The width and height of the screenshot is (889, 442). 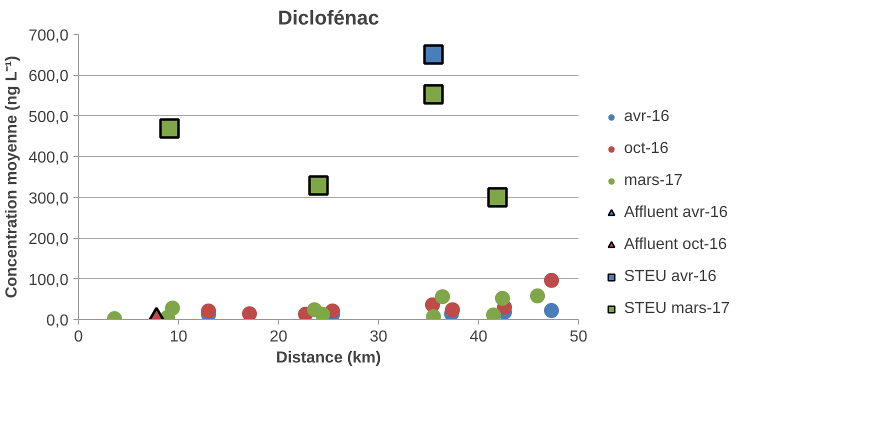 I want to click on x-tick-label: 10, so click(x=179, y=337).